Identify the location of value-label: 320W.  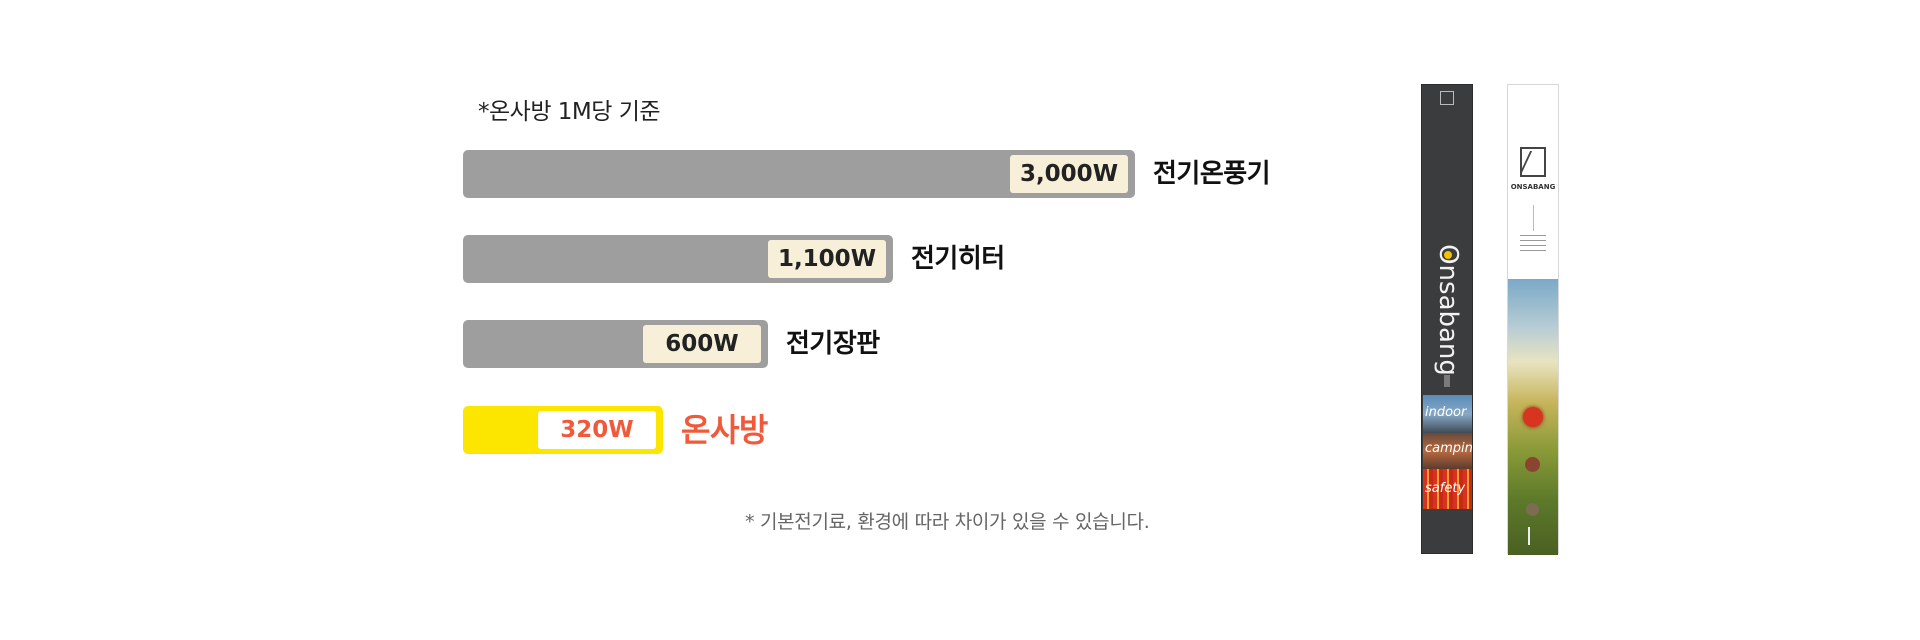
(597, 430).